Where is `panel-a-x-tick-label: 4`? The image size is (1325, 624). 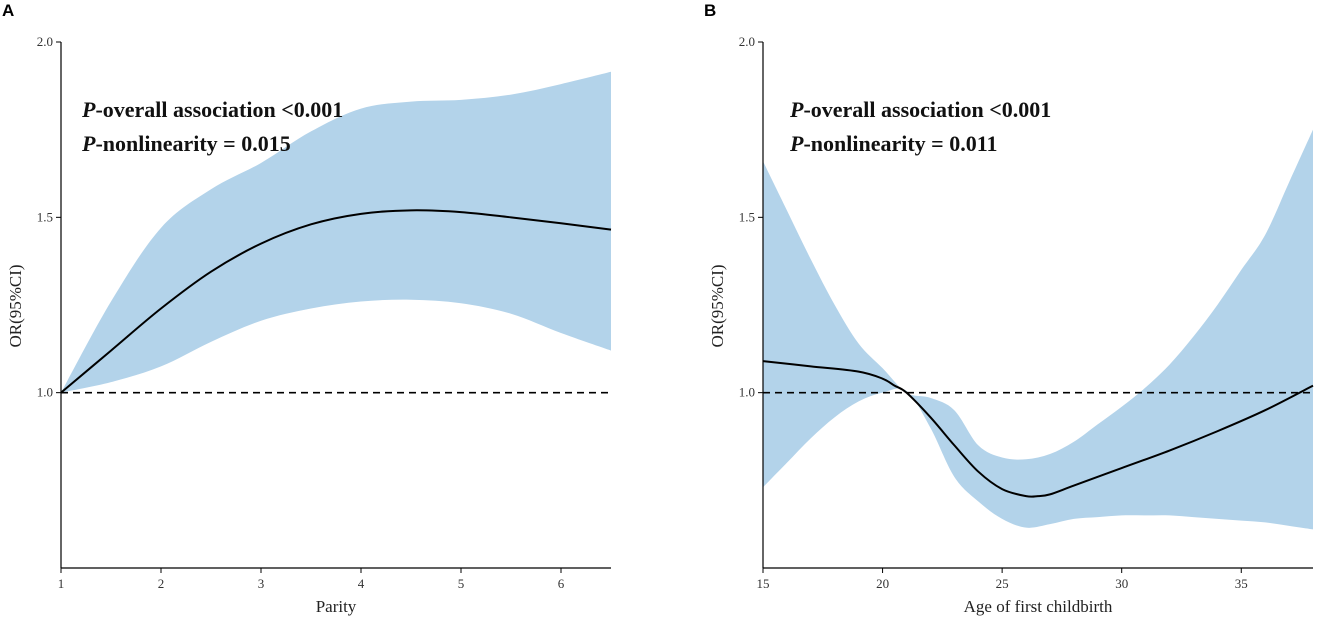 panel-a-x-tick-label: 4 is located at coordinates (361, 583).